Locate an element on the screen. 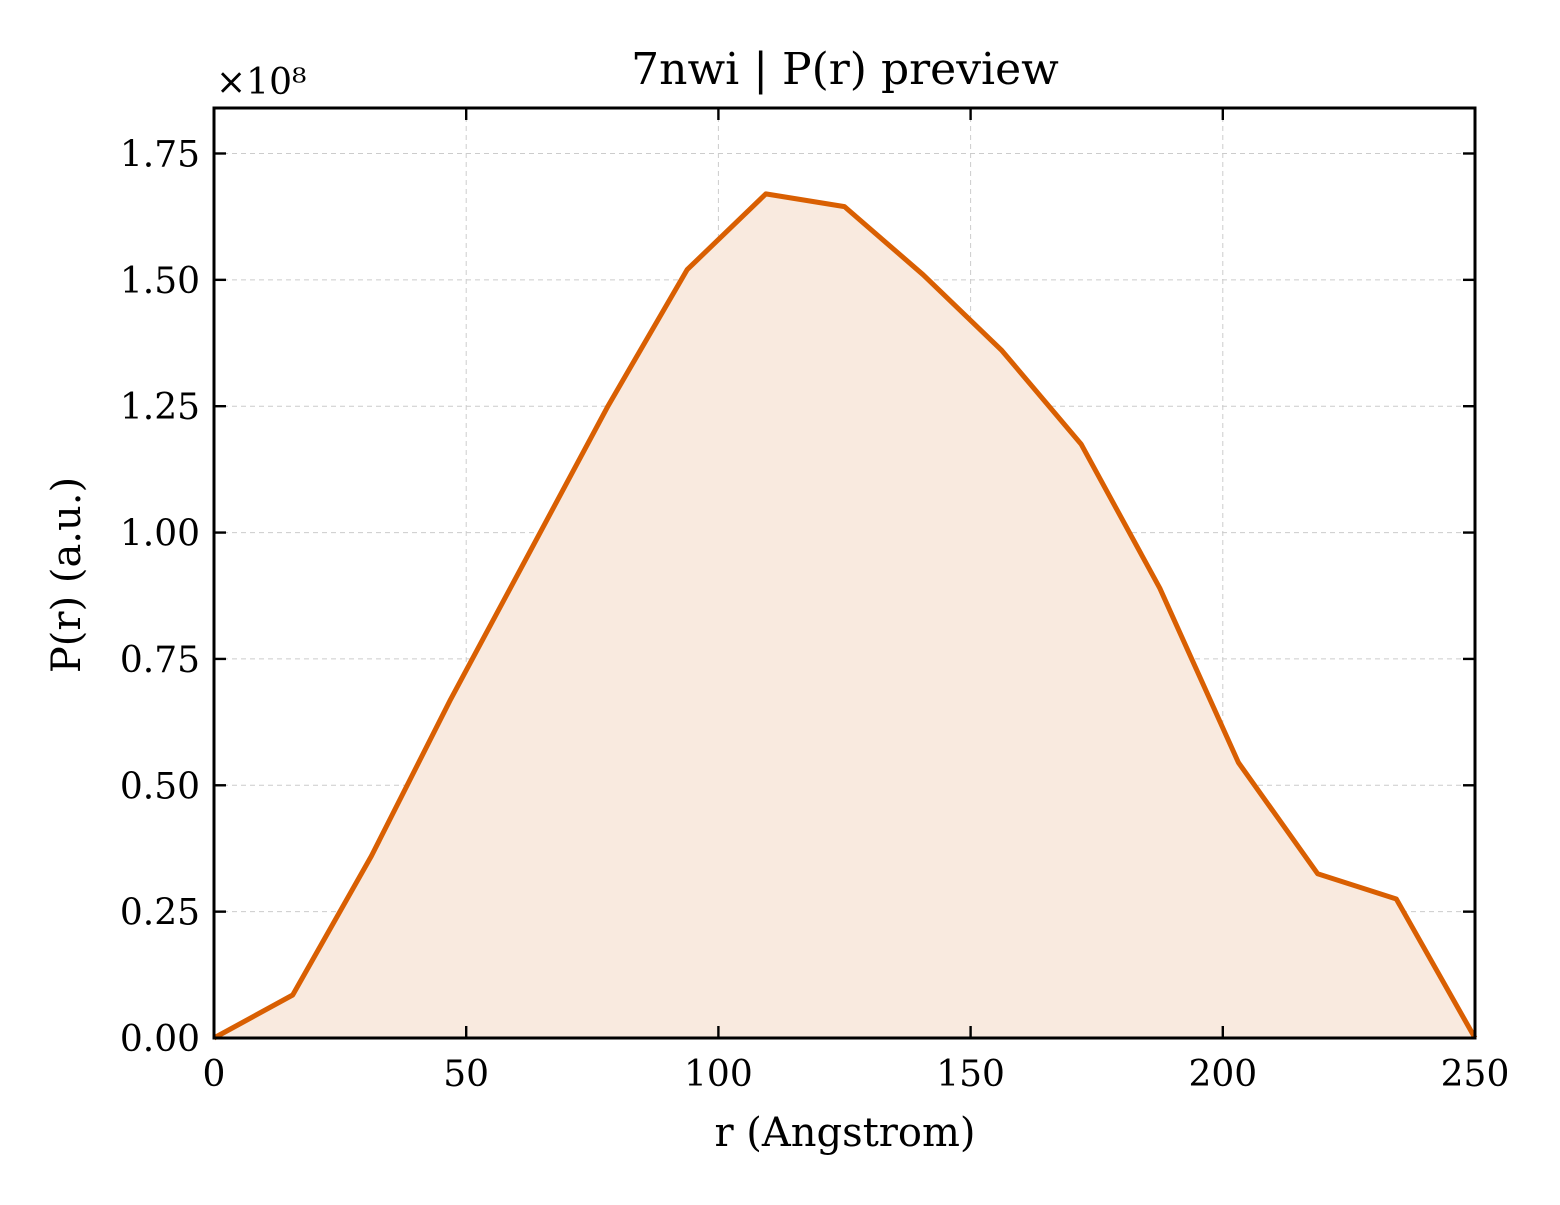 Image resolution: width=1560 pixels, height=1205 pixels. y-tick-label: 1.00 is located at coordinates (160, 534).